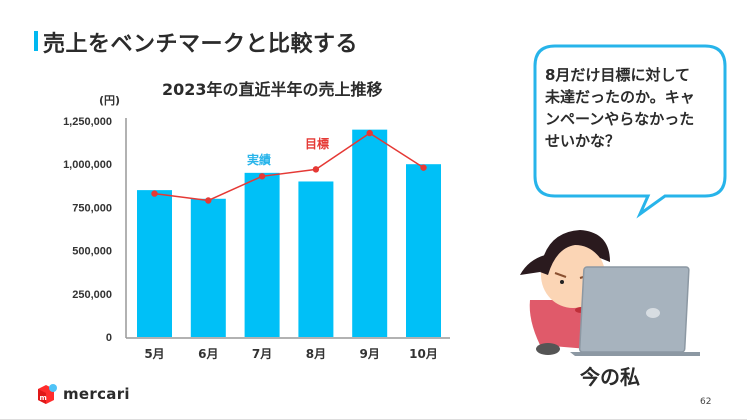 The image size is (747, 420). I want to click on legend-actual-label: 実績, so click(259, 159).